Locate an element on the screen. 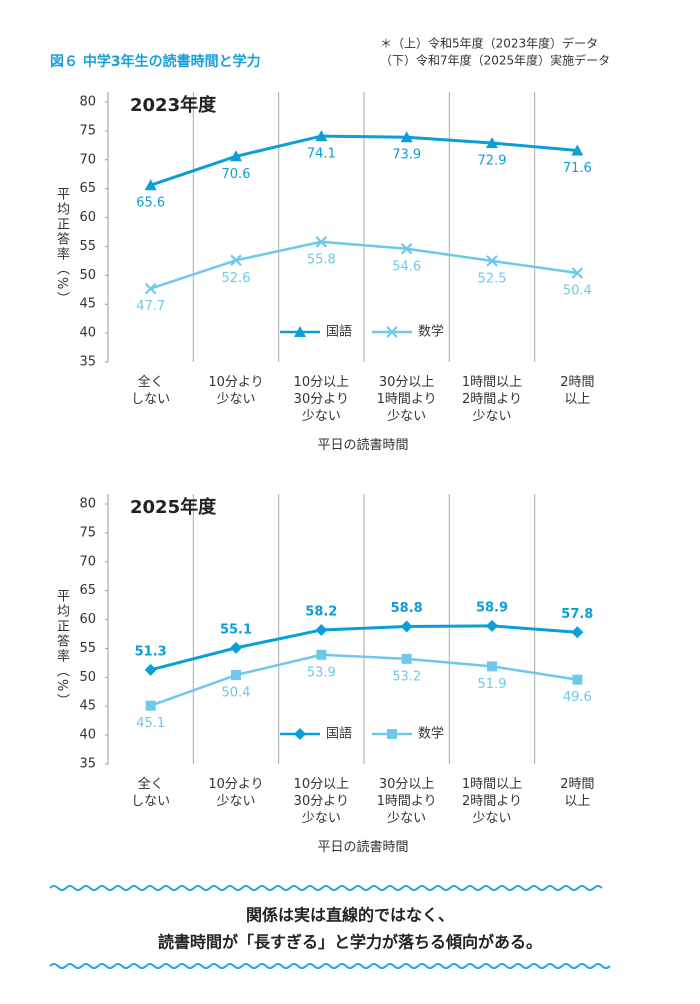 The image size is (700, 1004). data-label: 54.6 is located at coordinates (406, 266).